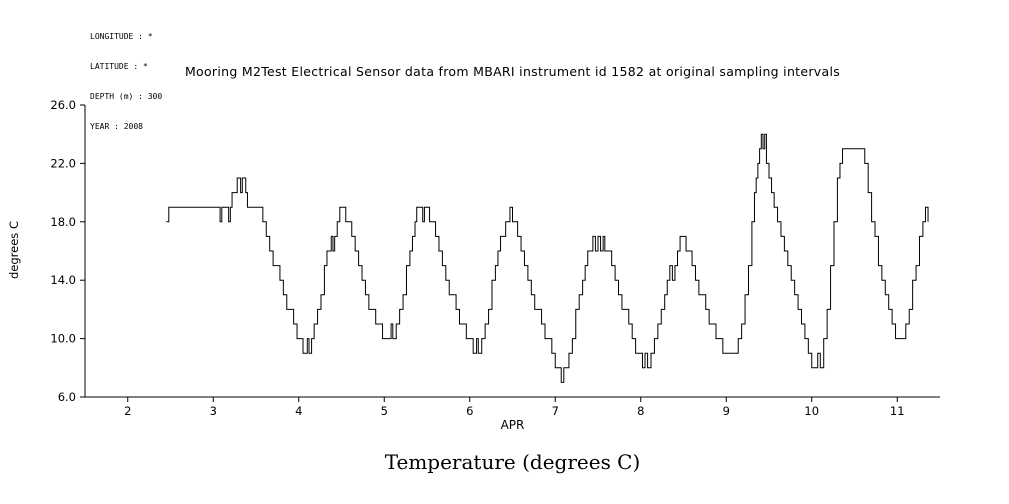 The width and height of the screenshot is (1009, 504). I want to click on y-tick-label: 14.0, so click(63, 280).